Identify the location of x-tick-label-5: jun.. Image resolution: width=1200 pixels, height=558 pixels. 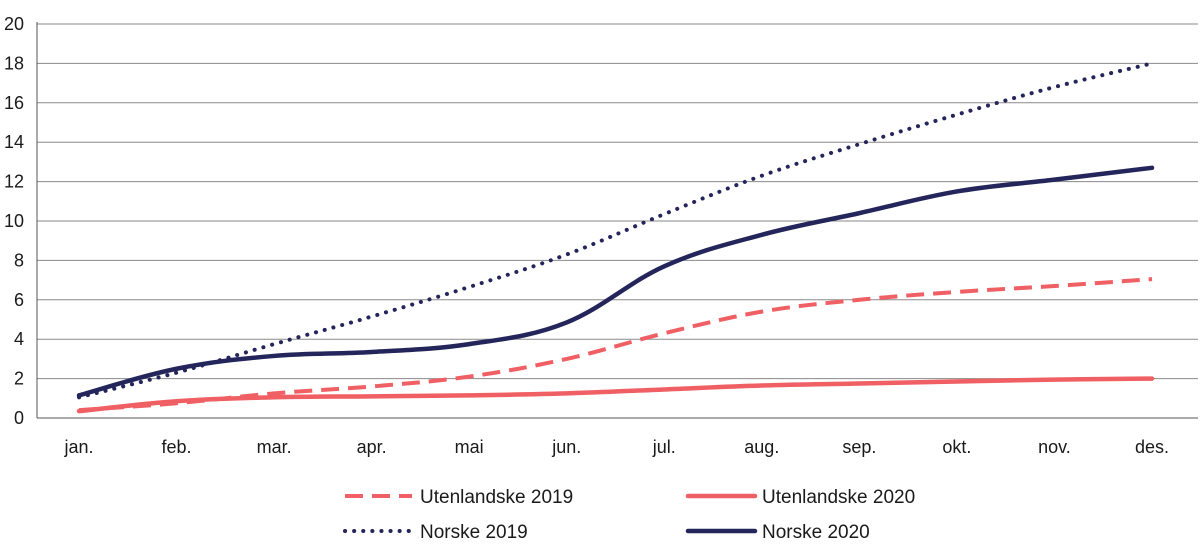
(566, 447).